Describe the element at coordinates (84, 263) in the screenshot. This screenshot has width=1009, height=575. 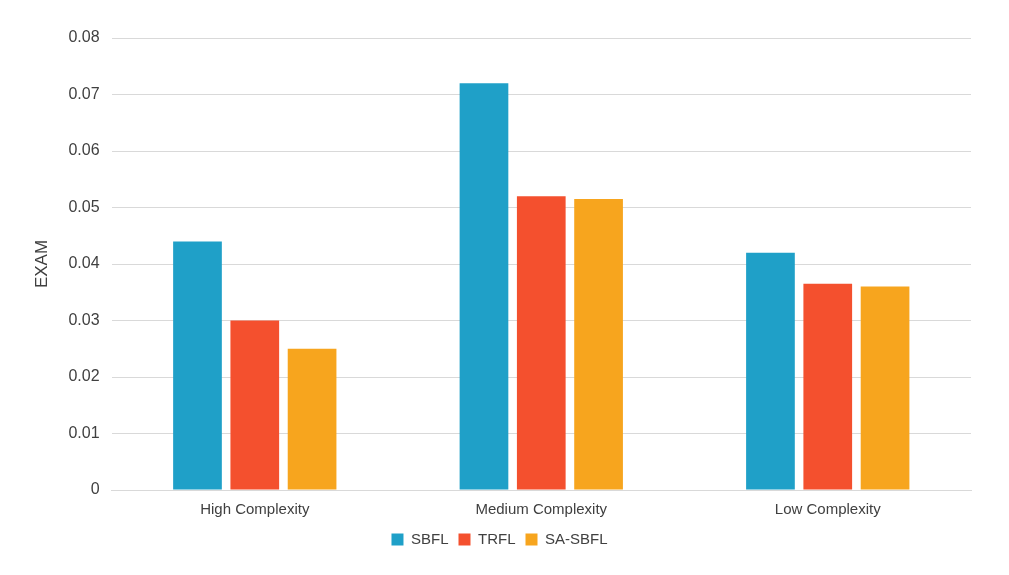
I see `y-tick-label: 0.04` at that location.